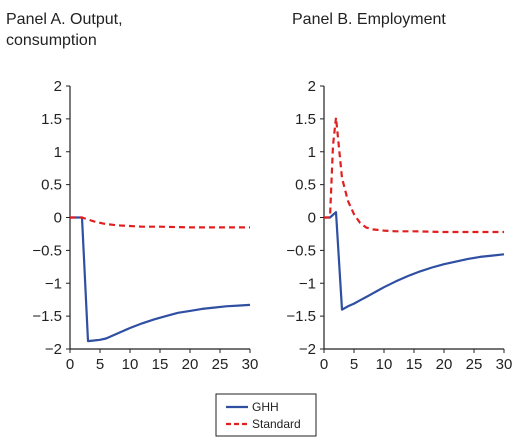  Describe the element at coordinates (276, 424) in the screenshot. I see `legend-label-standard: Standard` at that location.